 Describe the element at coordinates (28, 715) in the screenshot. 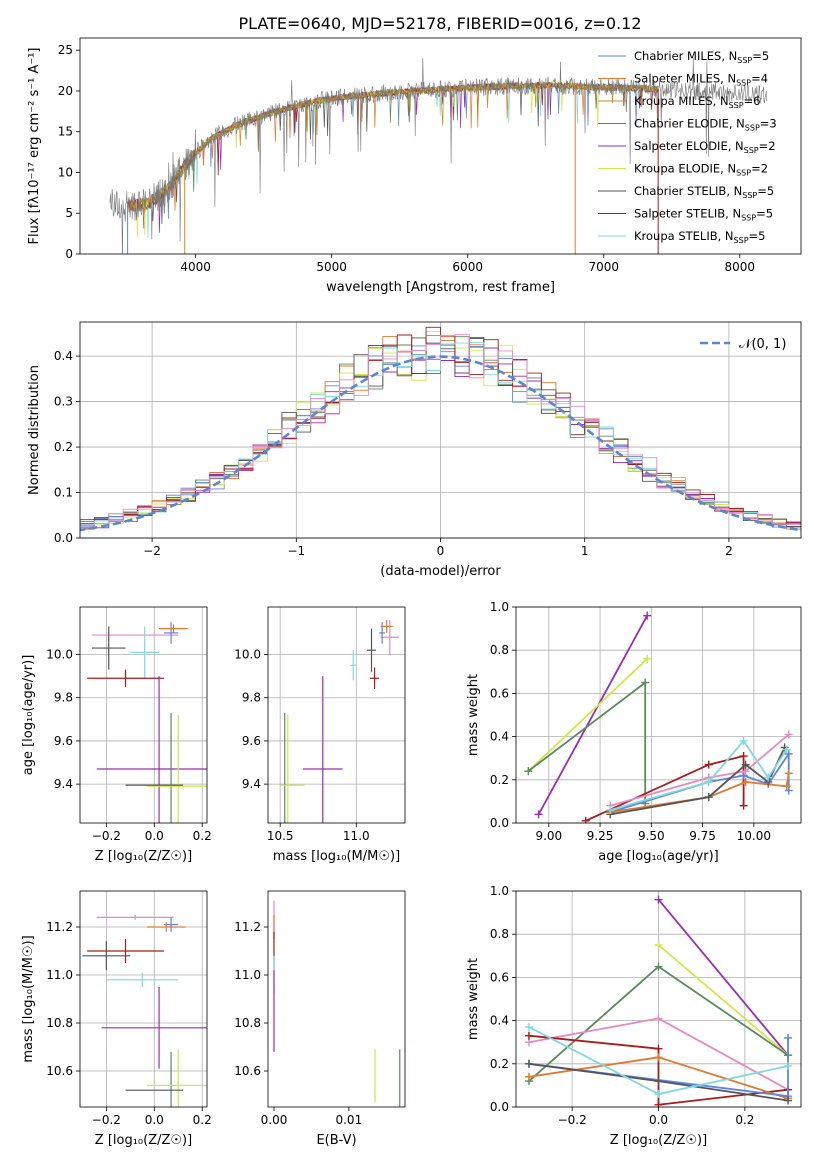

I see `y-axis-label: age [log₁₀(age/yr)]` at that location.